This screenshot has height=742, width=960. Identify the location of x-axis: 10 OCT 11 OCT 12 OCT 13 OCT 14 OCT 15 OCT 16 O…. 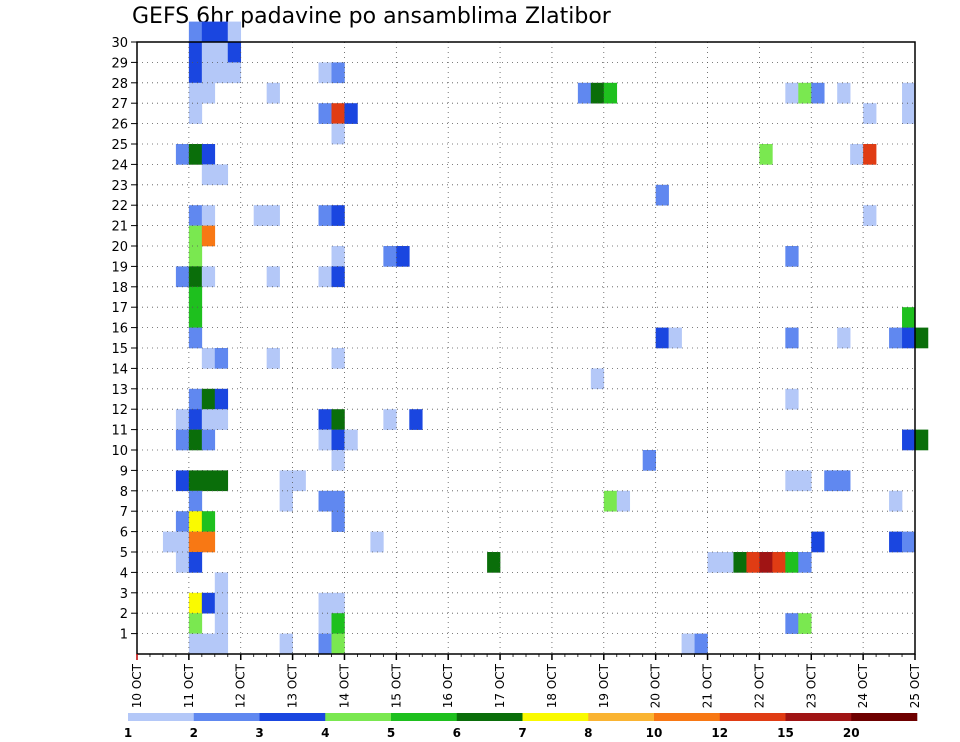
(526, 681).